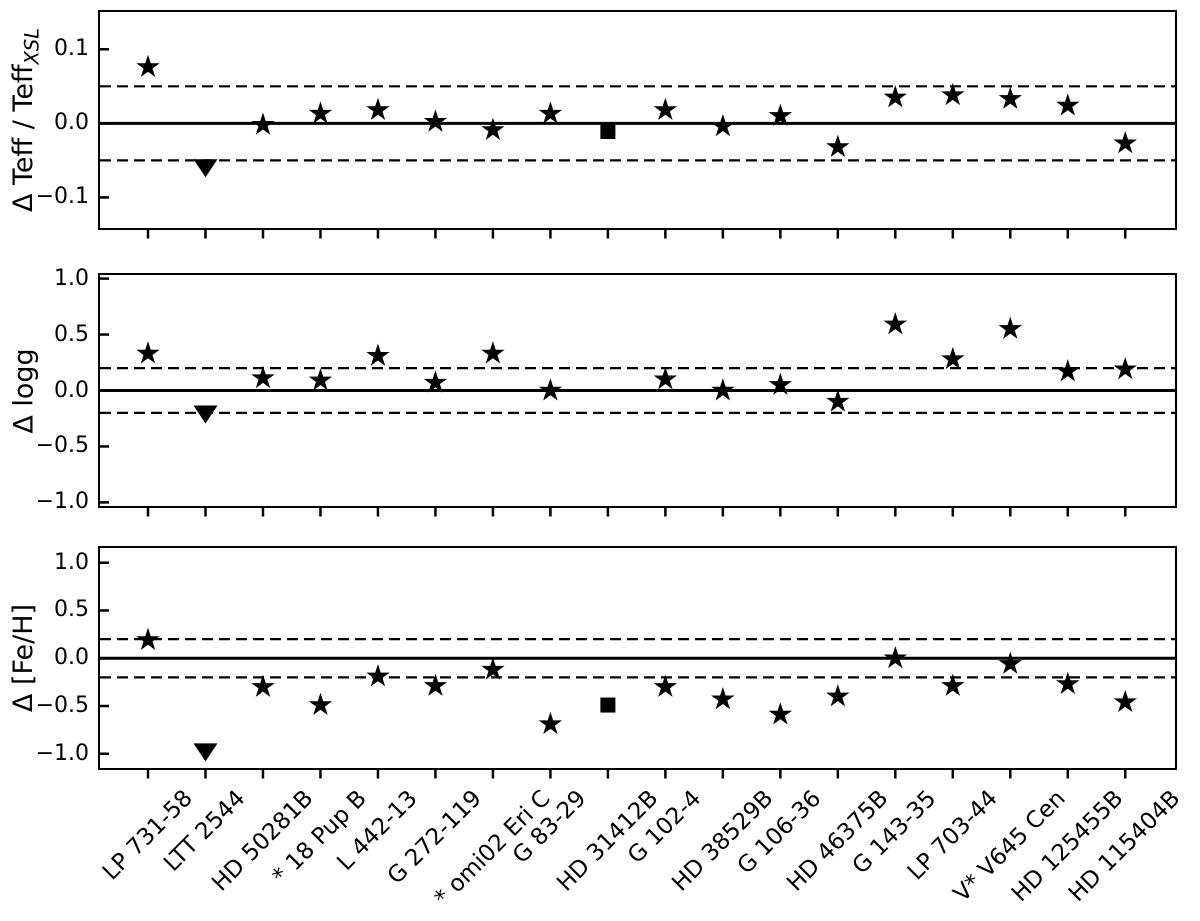 Image resolution: width=1200 pixels, height=921 pixels. What do you see at coordinates (377, 830) in the screenshot?
I see `x-tick-label: L 442-13` at bounding box center [377, 830].